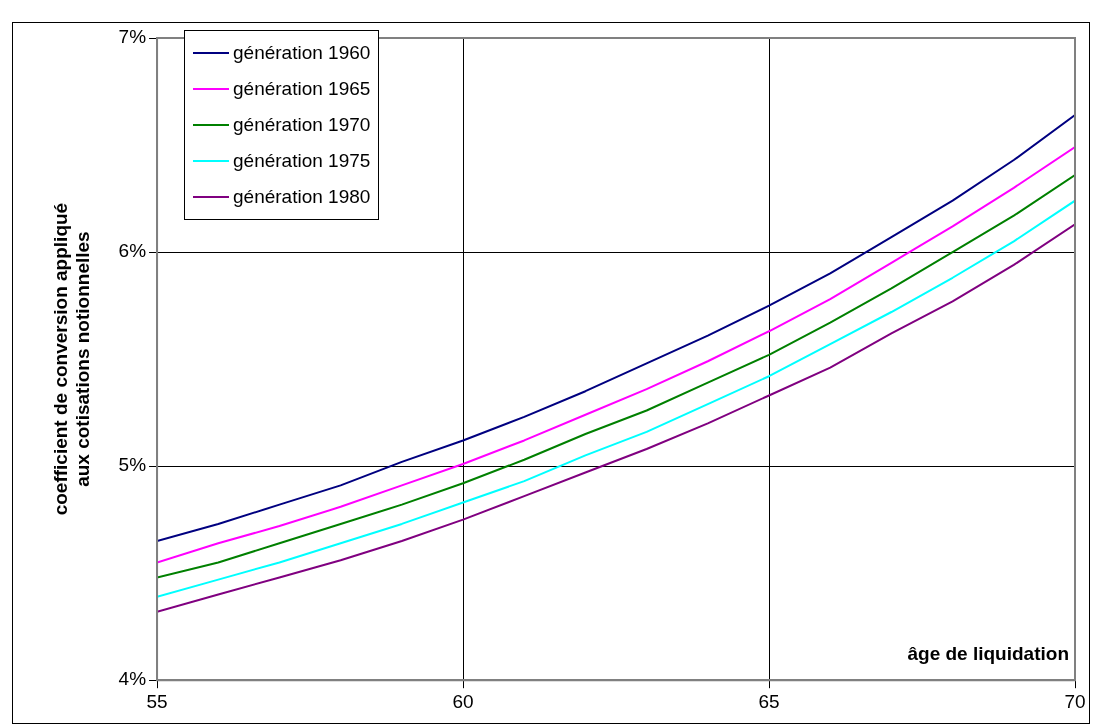 The image size is (1101, 727). Describe the element at coordinates (132, 37) in the screenshot. I see `y-tick-label: 7%` at that location.